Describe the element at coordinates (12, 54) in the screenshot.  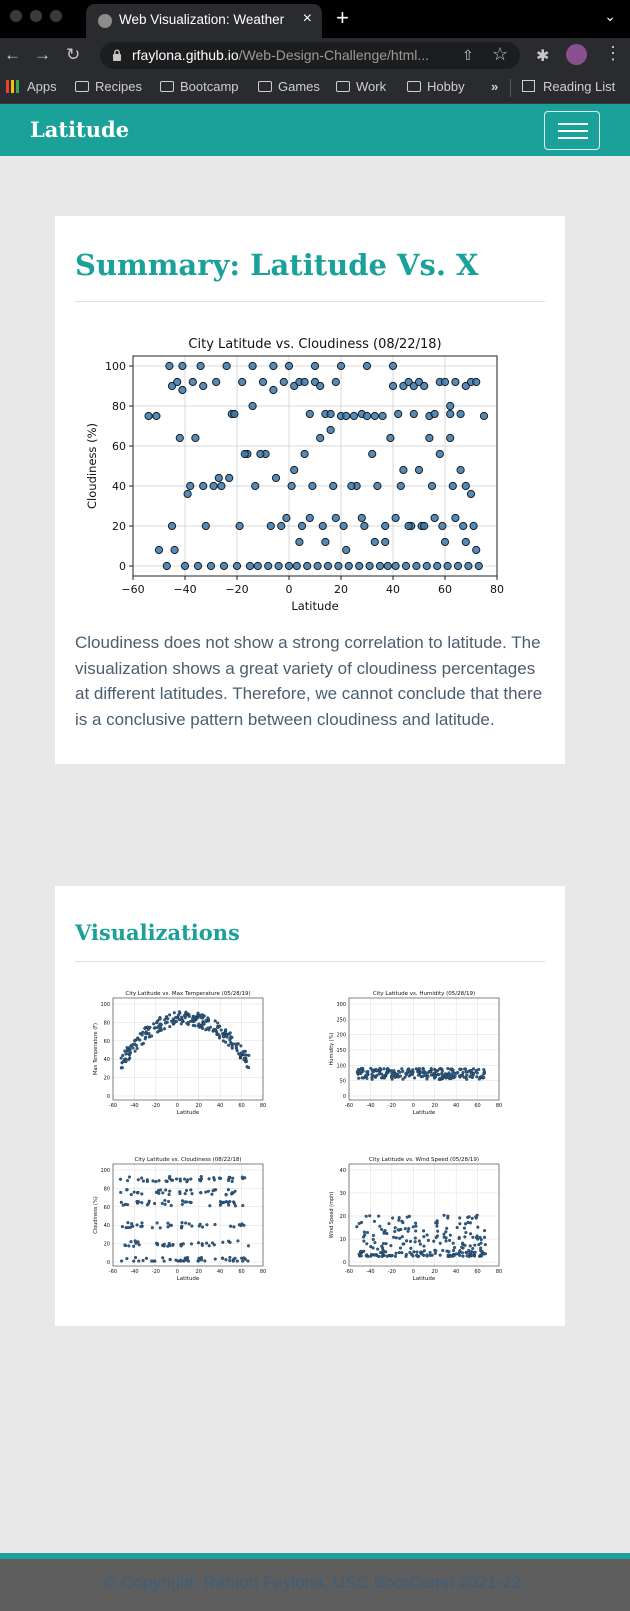
I see `back-icon: ←` at that location.